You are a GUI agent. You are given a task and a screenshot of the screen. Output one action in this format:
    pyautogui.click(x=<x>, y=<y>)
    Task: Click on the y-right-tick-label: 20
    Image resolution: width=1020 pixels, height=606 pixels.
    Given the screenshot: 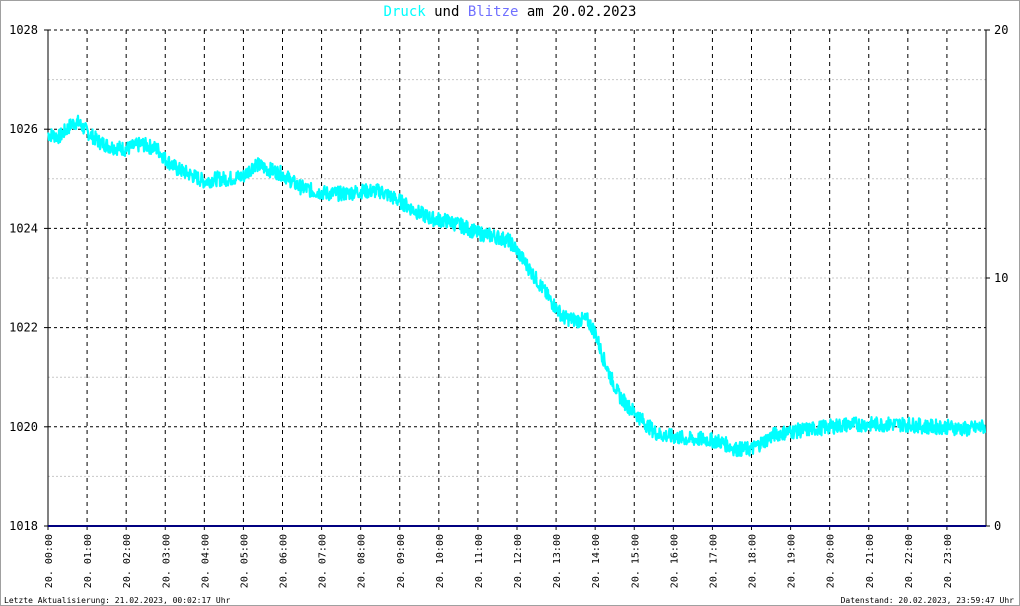 What is the action you would take?
    pyautogui.click(x=1001, y=30)
    